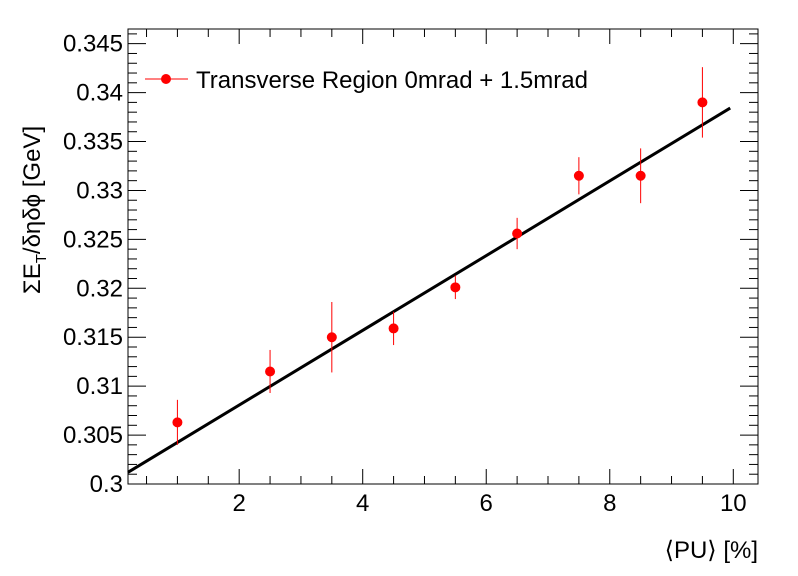  I want to click on y-axis-label: ΣET/δηδϕ [GeV], so click(34, 210).